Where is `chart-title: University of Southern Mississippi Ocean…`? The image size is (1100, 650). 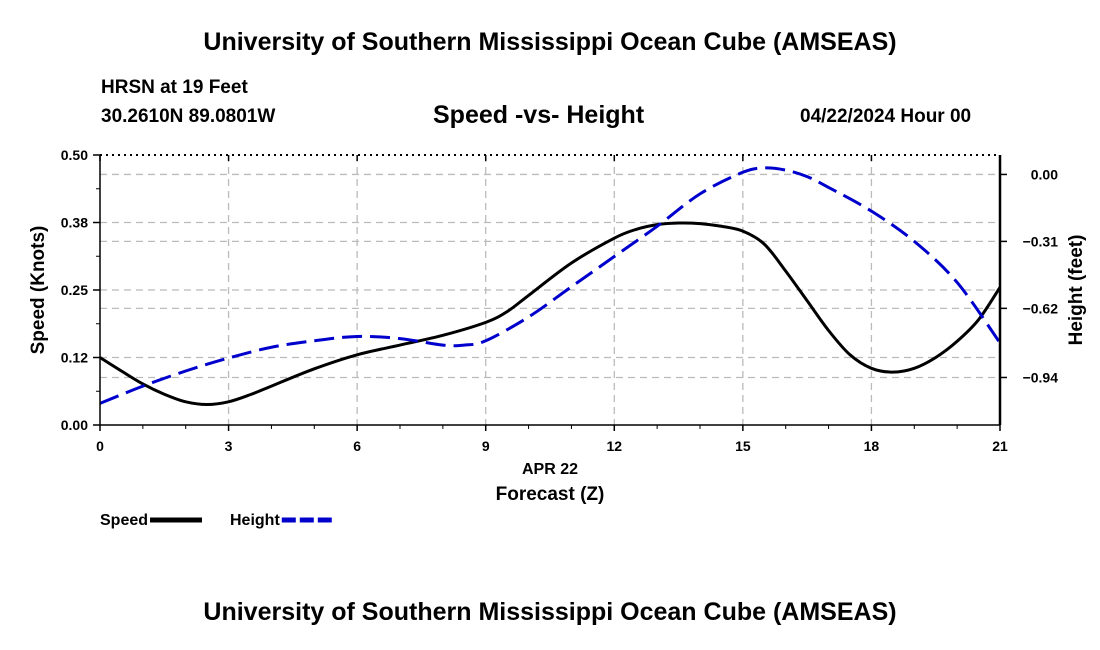 chart-title: University of Southern Mississippi Ocean… is located at coordinates (550, 42).